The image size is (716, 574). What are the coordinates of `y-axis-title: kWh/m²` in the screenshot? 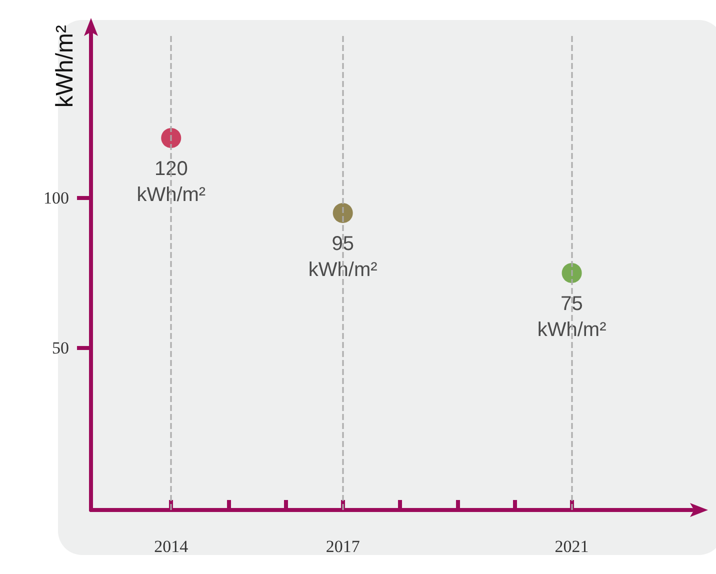 It's located at (65, 66).